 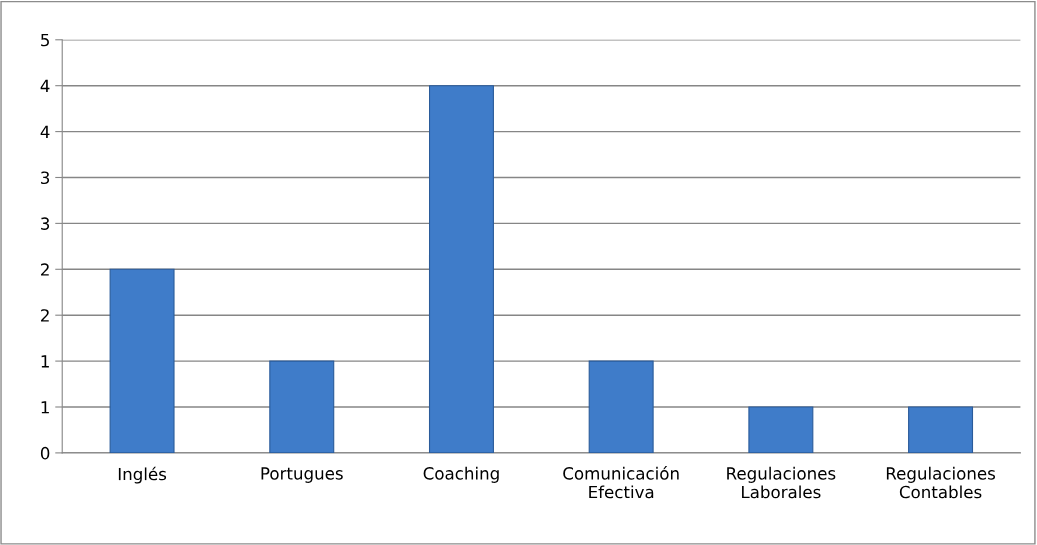 I want to click on x-tick-label: Regulaciones Contables, so click(x=941, y=482).